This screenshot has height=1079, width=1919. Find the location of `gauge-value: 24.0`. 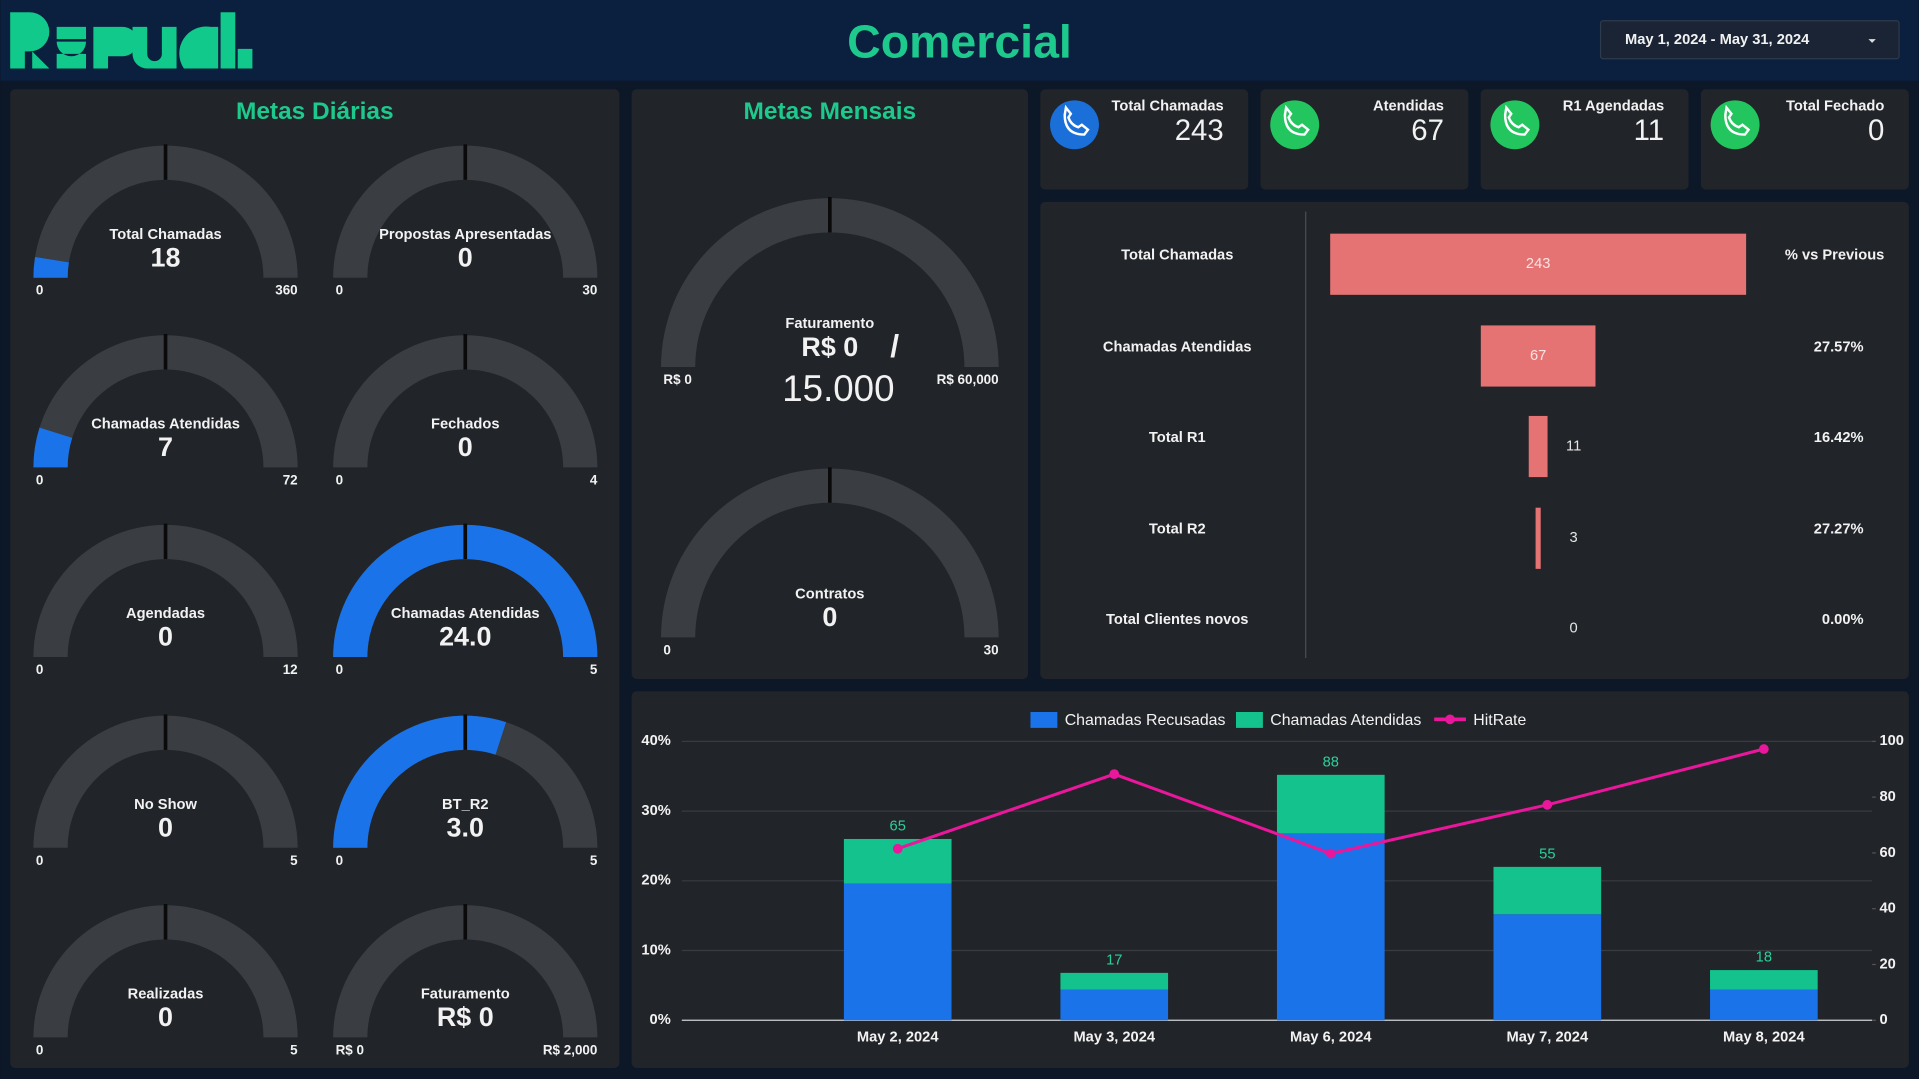

gauge-value: 24.0 is located at coordinates (465, 637).